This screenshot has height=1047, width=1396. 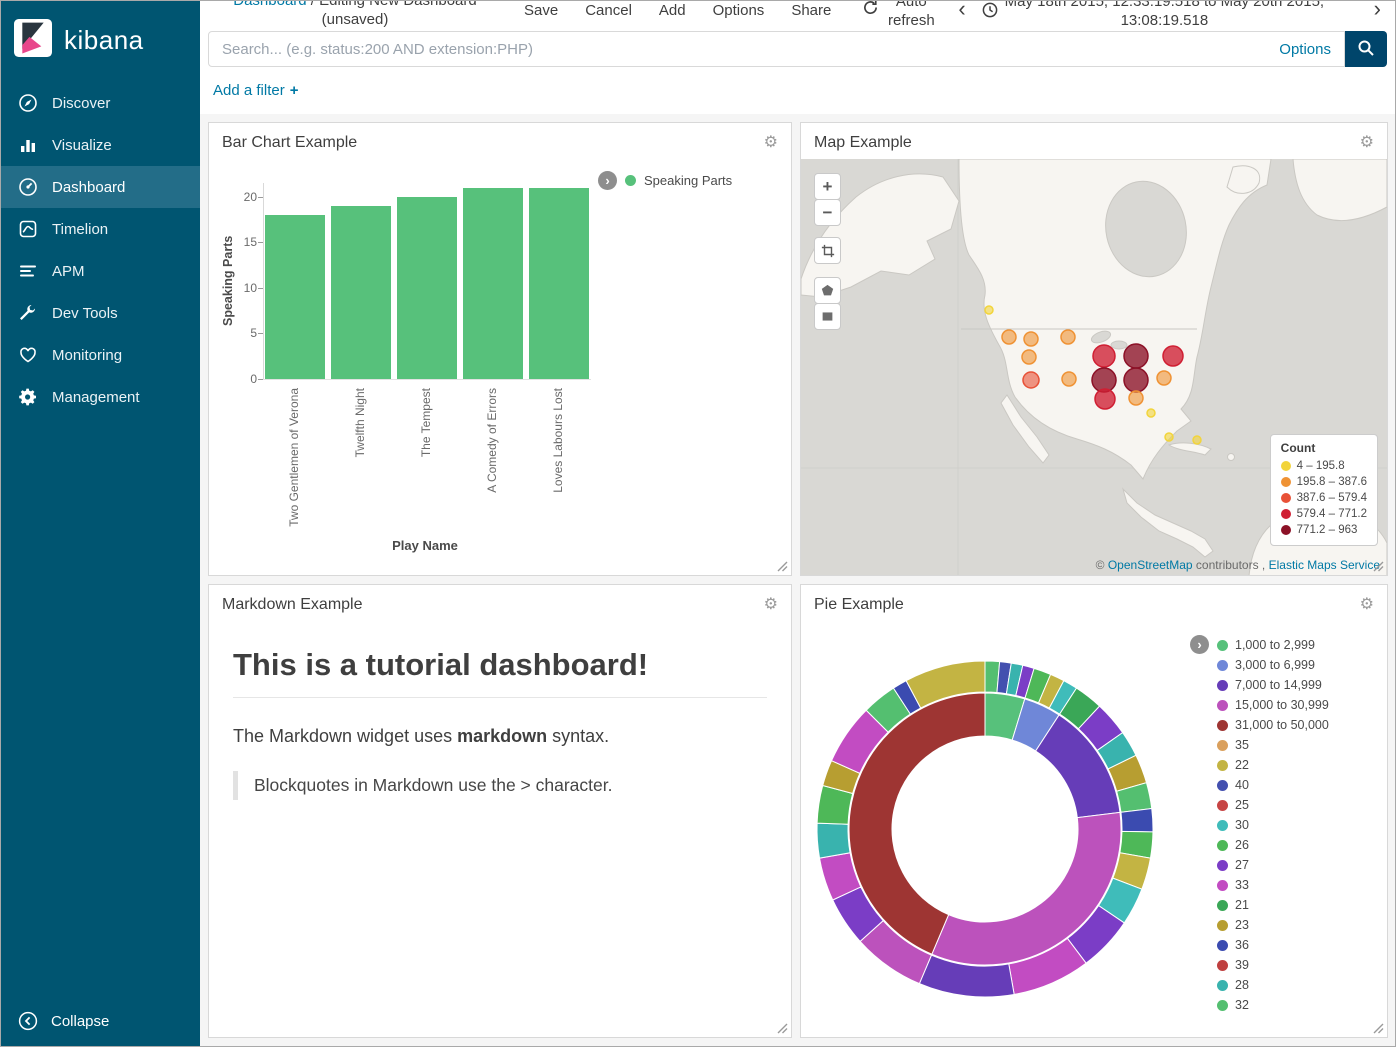 What do you see at coordinates (1273, 845) in the screenshot?
I see `pie-legend-row: 26` at bounding box center [1273, 845].